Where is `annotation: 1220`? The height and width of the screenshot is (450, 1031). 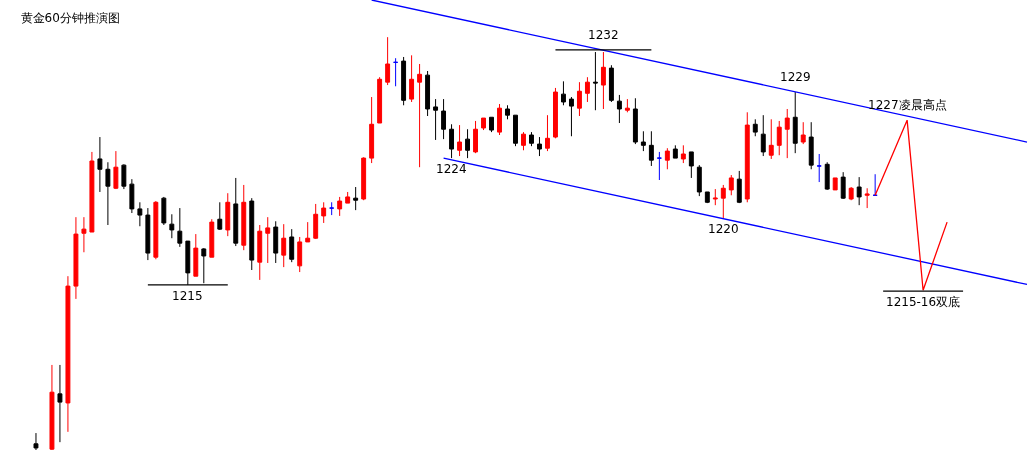
annotation: 1220 is located at coordinates (723, 229).